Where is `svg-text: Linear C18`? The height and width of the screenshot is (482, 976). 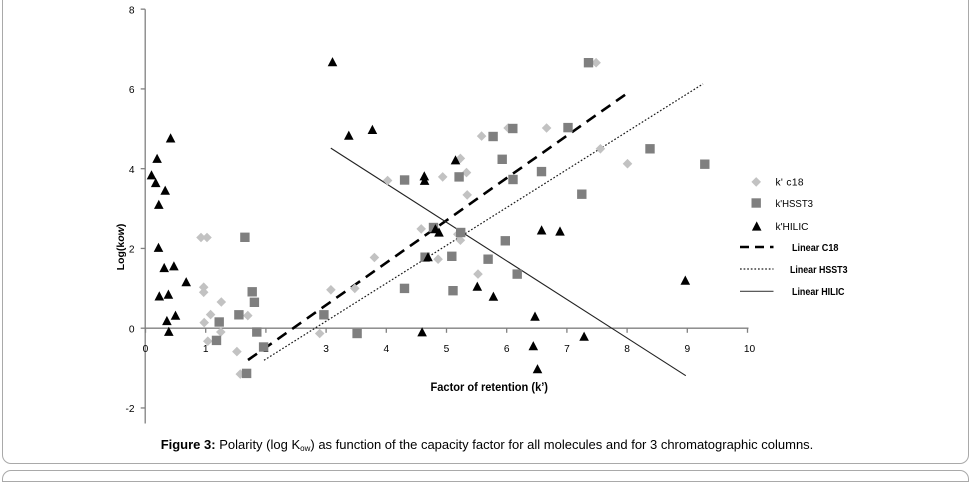 svg-text: Linear C18 is located at coordinates (815, 248).